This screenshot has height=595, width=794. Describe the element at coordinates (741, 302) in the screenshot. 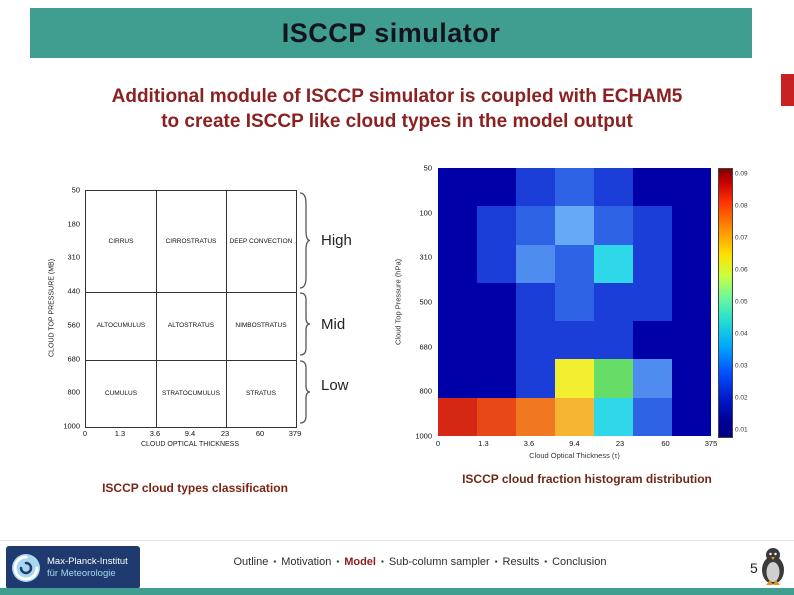

I see `colorbar-tick-label: 0.05` at that location.